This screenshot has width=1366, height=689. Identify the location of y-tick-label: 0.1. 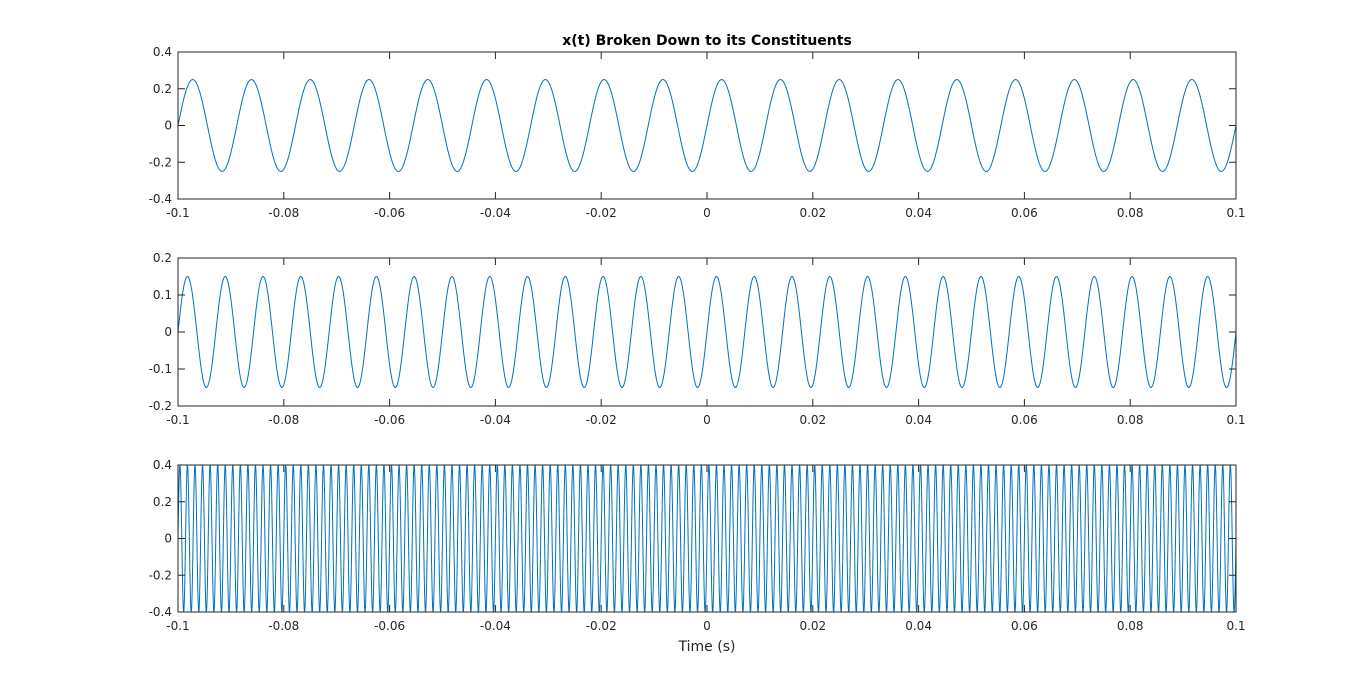
(162, 295).